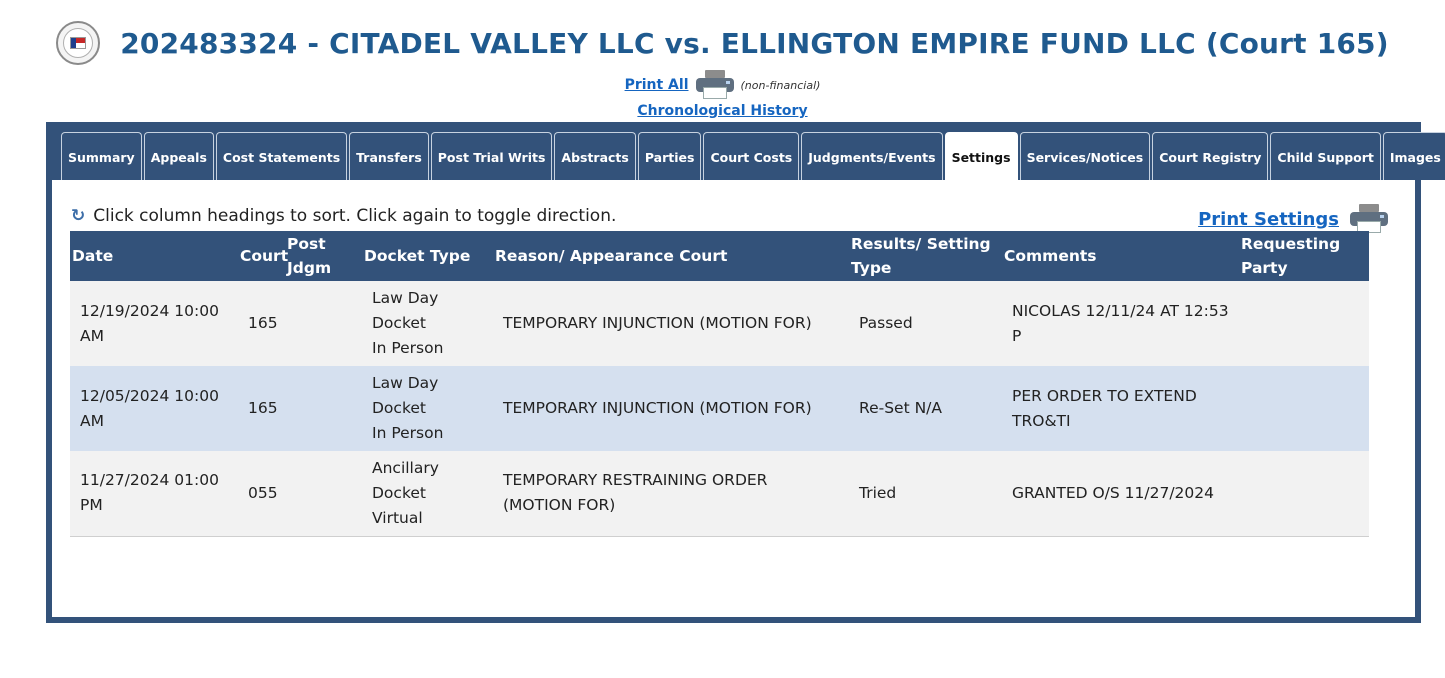 This screenshot has width=1445, height=678. What do you see at coordinates (671, 494) in the screenshot?
I see `cell-reason: TEMPORARY RESTRAINING ORDER (MOTION FOR)` at bounding box center [671, 494].